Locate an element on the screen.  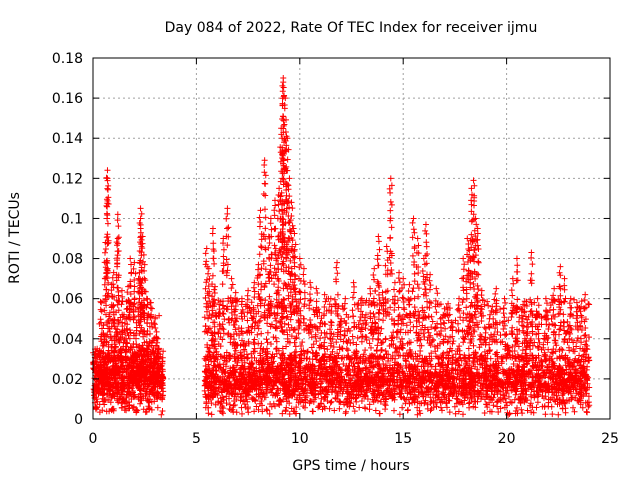
x-tick-labels: 0 5 10 15 20 25 is located at coordinates (354, 439).